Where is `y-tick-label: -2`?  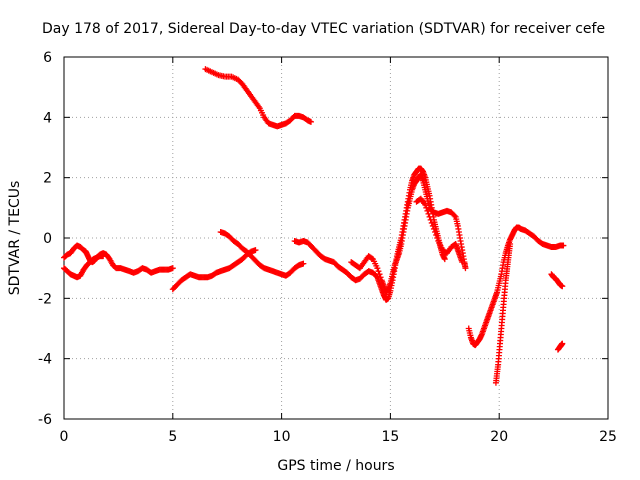
y-tick-label: -2 is located at coordinates (45, 299).